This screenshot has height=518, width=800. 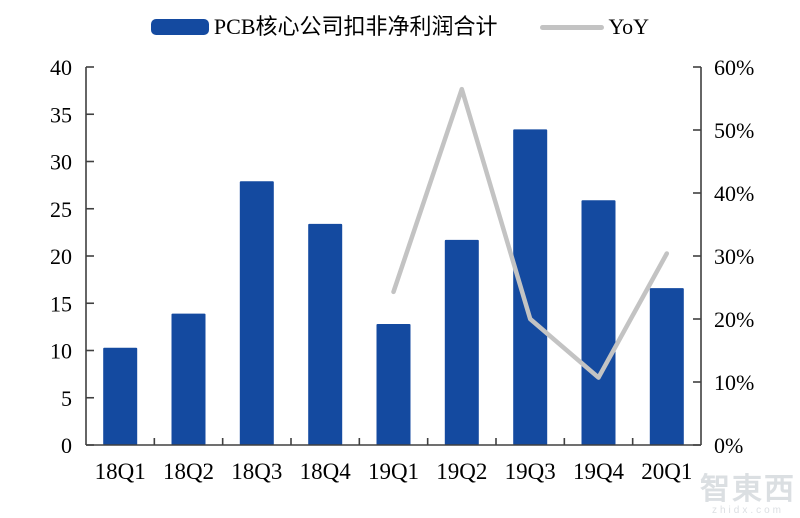 I want to click on y-left-tick-label: 0, so click(x=66, y=445).